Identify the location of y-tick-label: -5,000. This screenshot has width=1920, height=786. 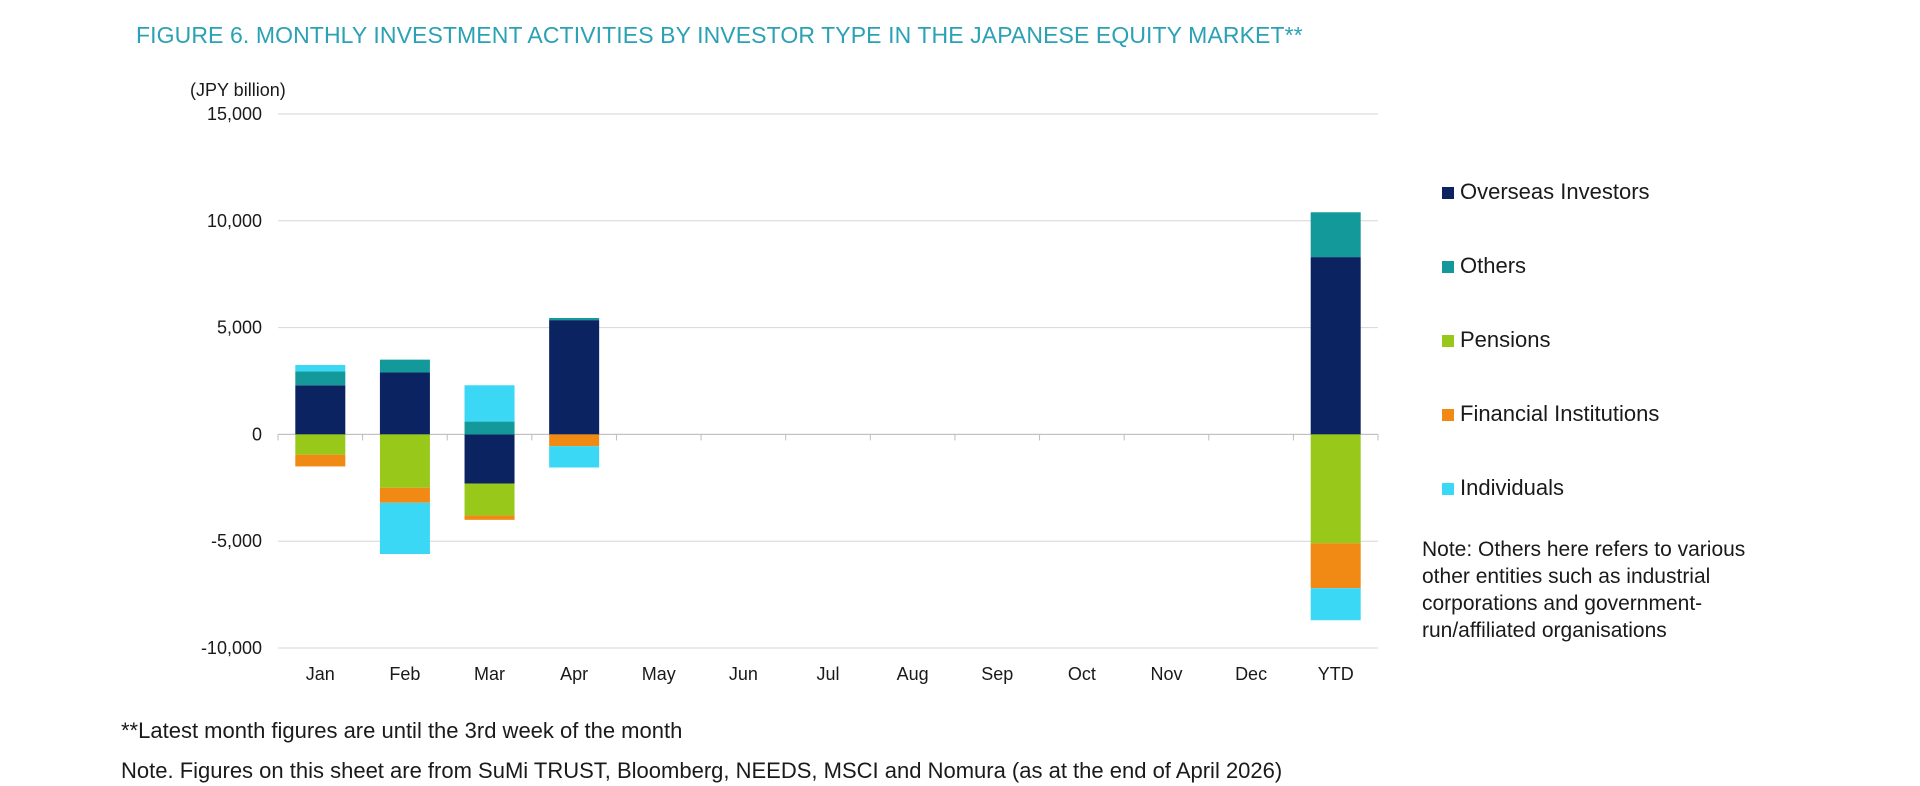
(236, 541).